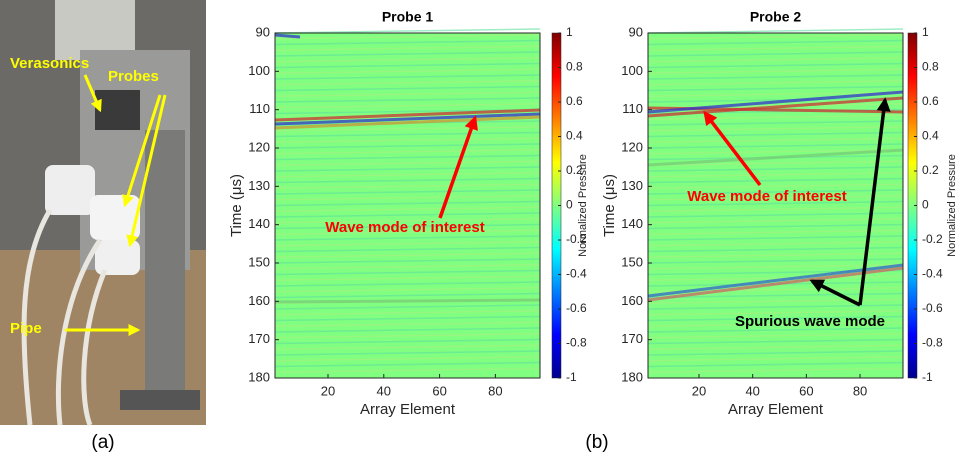  Describe the element at coordinates (806, 390) in the screenshot. I see `x-tick-label: 60` at that location.